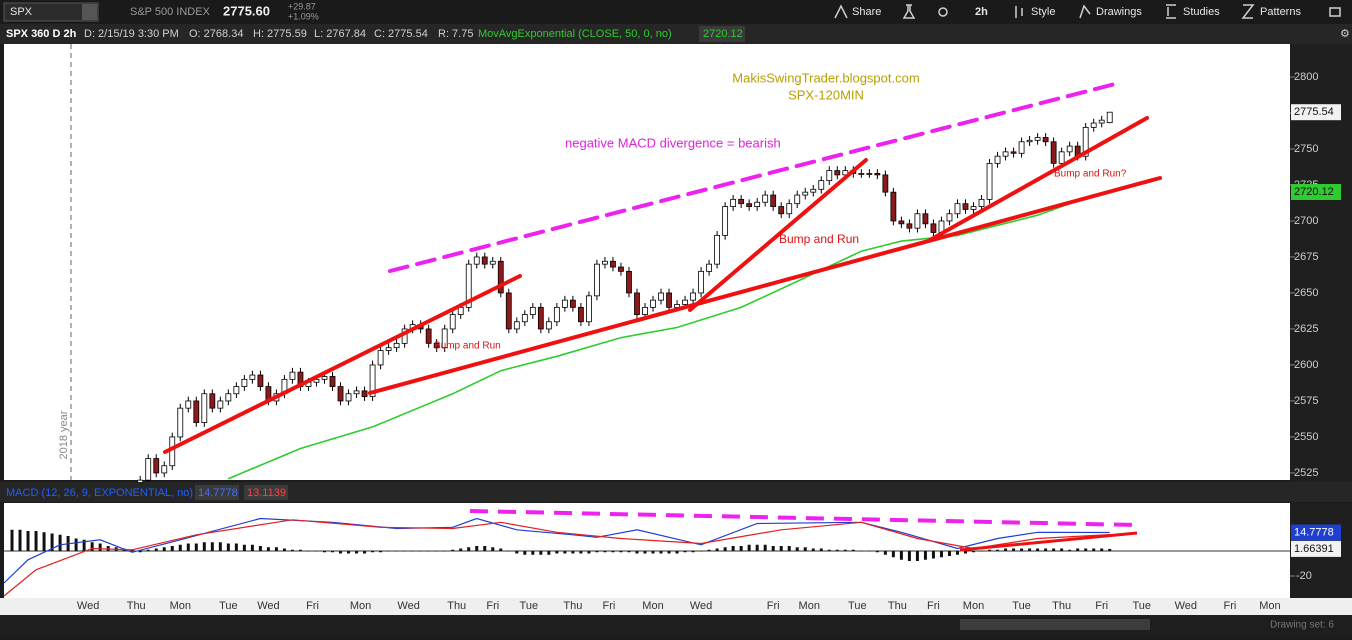  Describe the element at coordinates (1345, 34) in the screenshot. I see `settings-shortcut: ⚙` at that location.